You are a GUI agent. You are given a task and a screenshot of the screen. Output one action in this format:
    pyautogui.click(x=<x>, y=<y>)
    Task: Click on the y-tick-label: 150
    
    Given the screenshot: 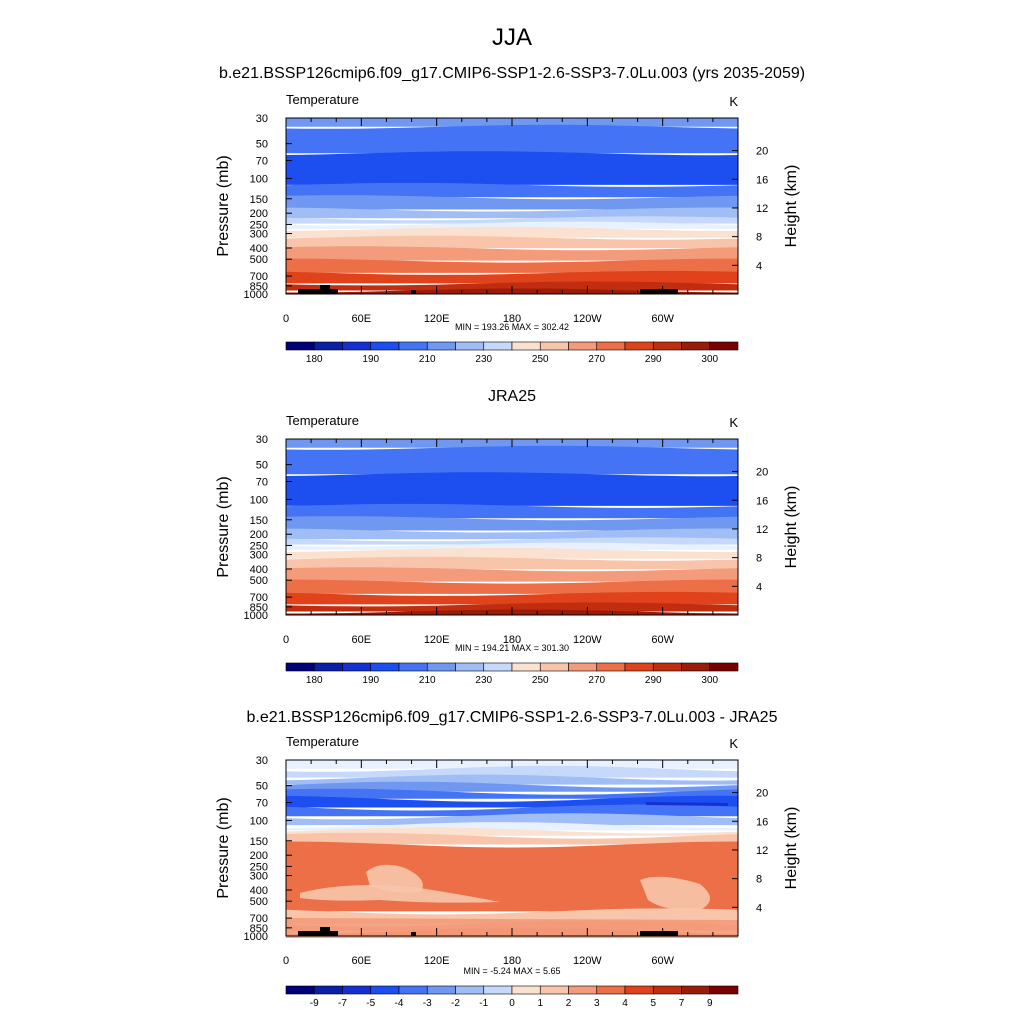 What is the action you would take?
    pyautogui.click(x=259, y=200)
    